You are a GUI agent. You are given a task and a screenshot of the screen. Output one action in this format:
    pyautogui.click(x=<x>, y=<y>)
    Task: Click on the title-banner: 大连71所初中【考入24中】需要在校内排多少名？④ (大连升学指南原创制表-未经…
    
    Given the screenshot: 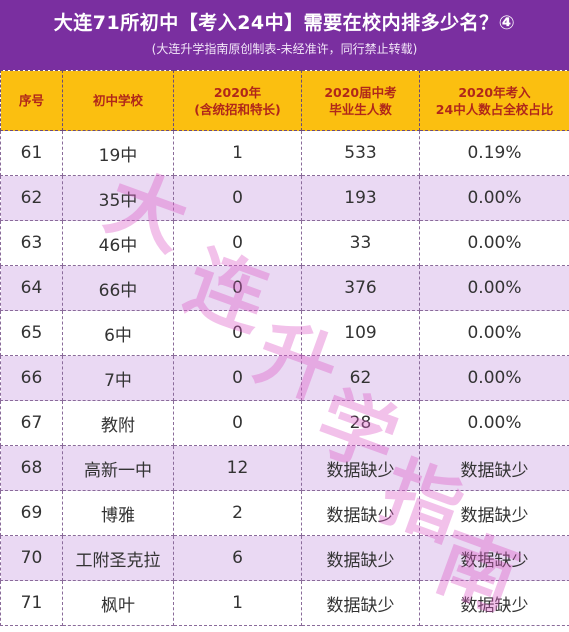 What is the action you would take?
    pyautogui.click(x=284, y=35)
    